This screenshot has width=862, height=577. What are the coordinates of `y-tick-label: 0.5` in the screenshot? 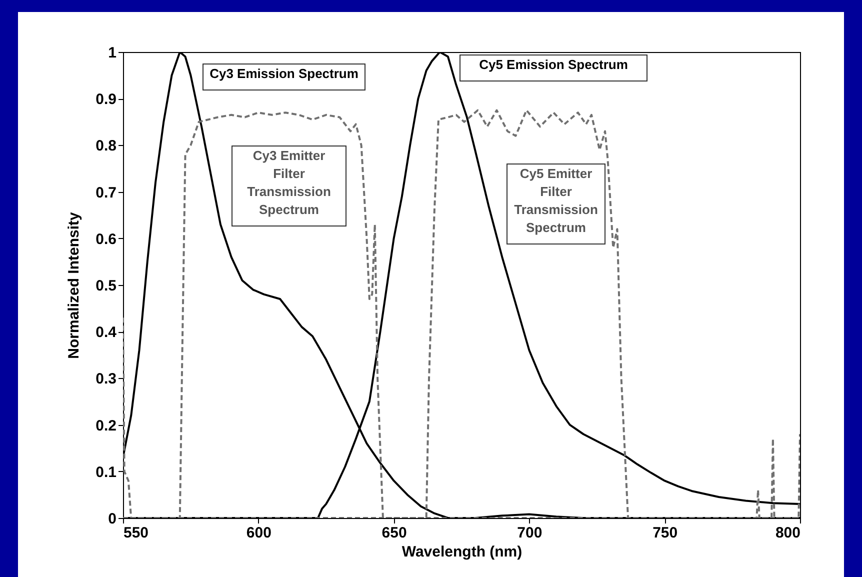 It's located at (106, 286).